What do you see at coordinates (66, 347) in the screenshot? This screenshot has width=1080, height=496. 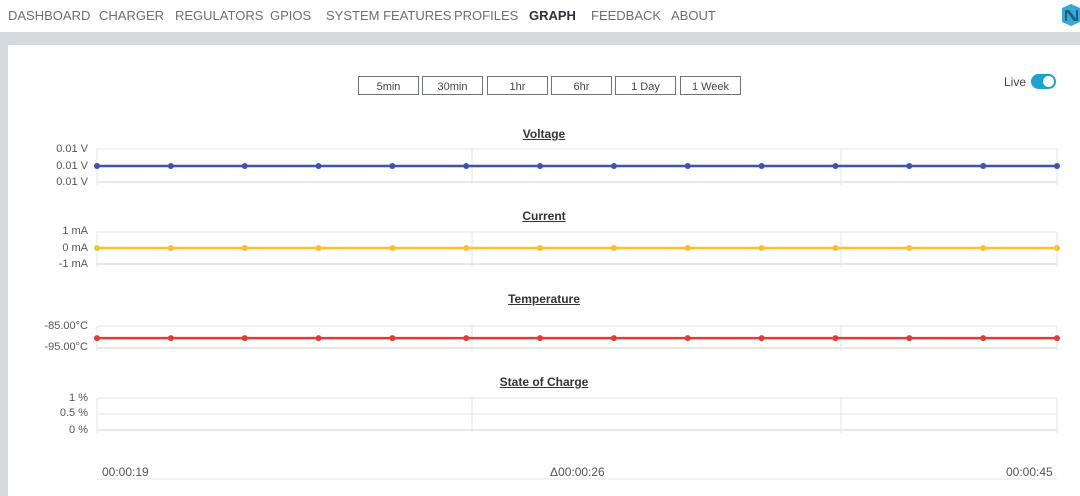 I see `temperature-ytick-label: -95.00°C` at bounding box center [66, 347].